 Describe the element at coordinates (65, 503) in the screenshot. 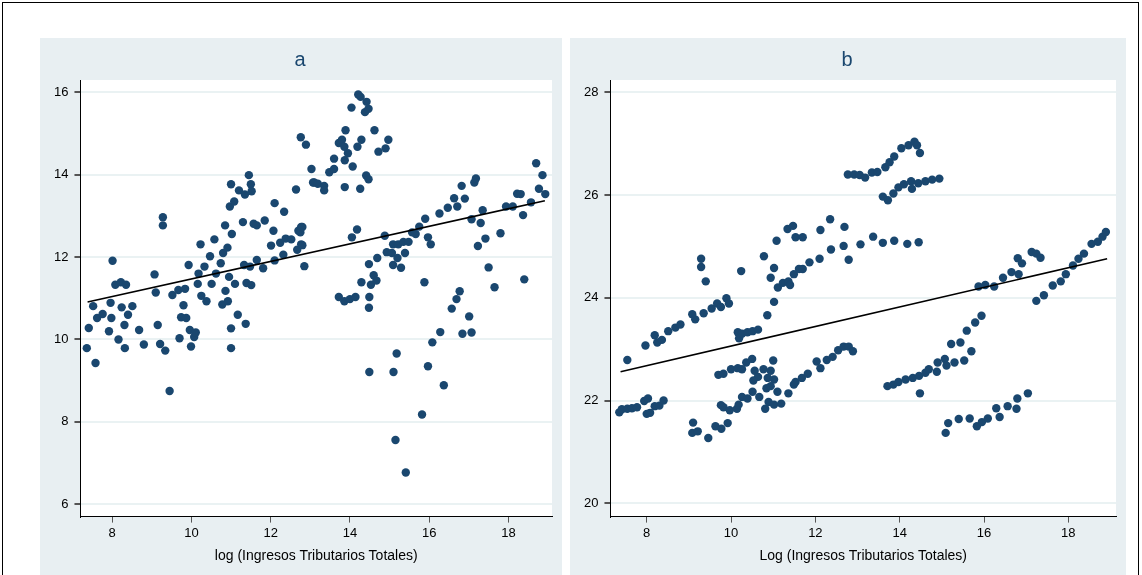

I see `y-tick-label: 6` at that location.